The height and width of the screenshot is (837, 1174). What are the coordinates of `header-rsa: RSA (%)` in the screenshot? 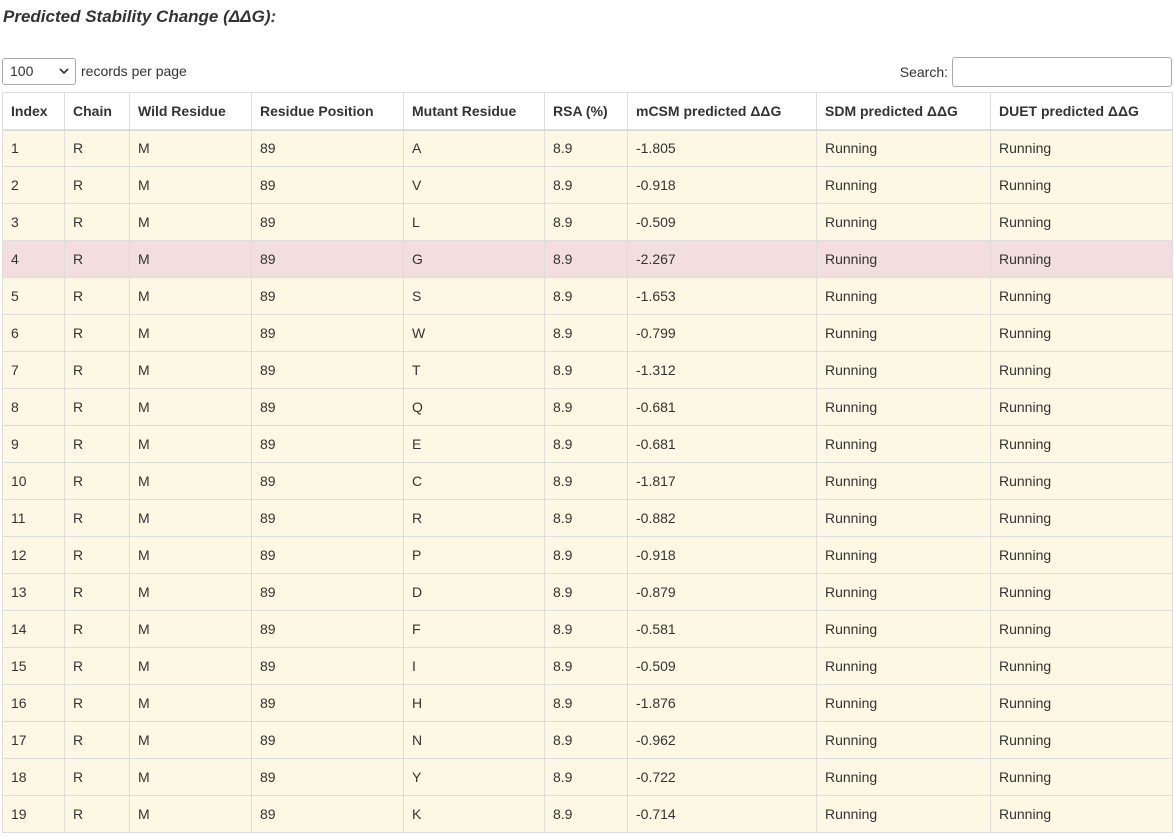 It's located at (586, 111).